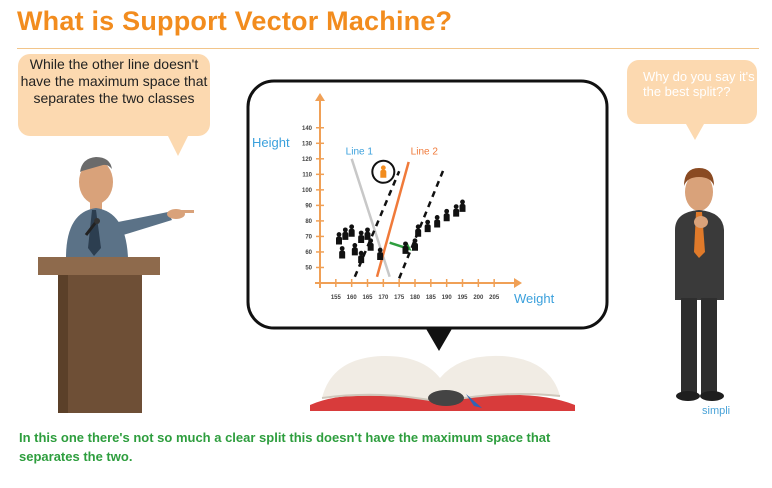 This screenshot has height=488, width=772. Describe the element at coordinates (307, 144) in the screenshot. I see `y-tick-label: 130` at that location.